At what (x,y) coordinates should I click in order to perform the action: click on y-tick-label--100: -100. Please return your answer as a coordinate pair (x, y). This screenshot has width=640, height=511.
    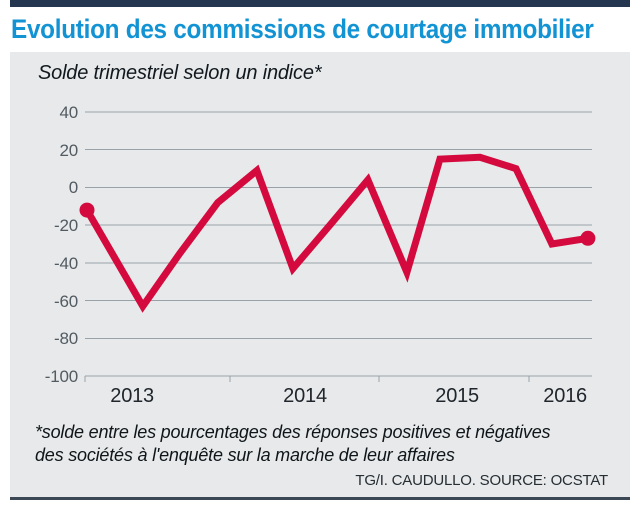
    Looking at the image, I should click on (61, 376).